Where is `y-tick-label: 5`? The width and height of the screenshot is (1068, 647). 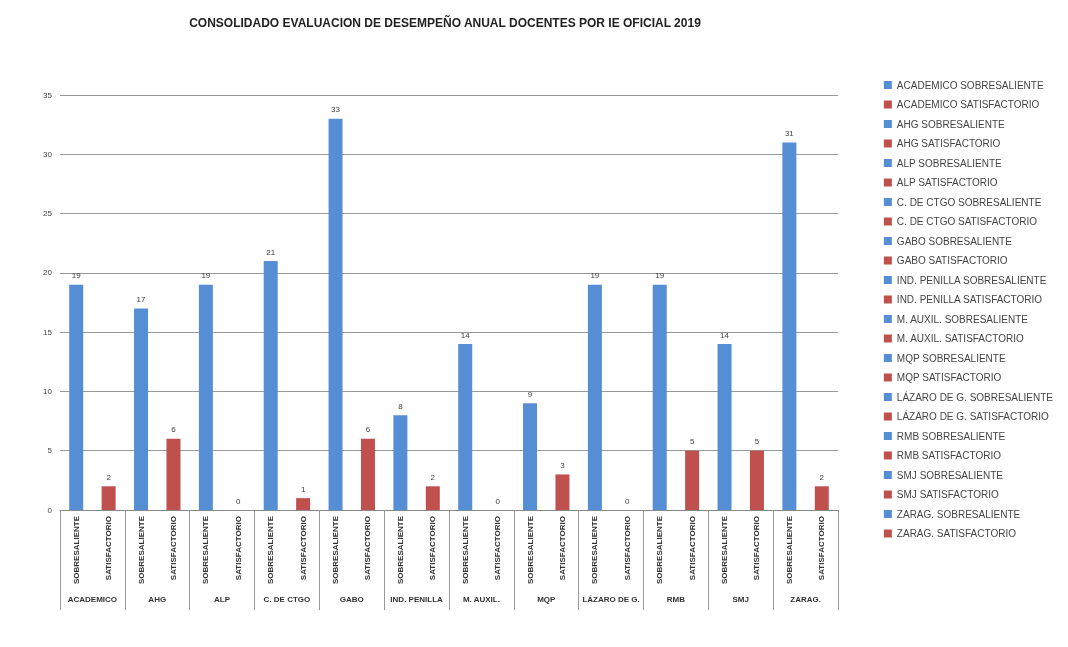 y-tick-label: 5 is located at coordinates (50, 451).